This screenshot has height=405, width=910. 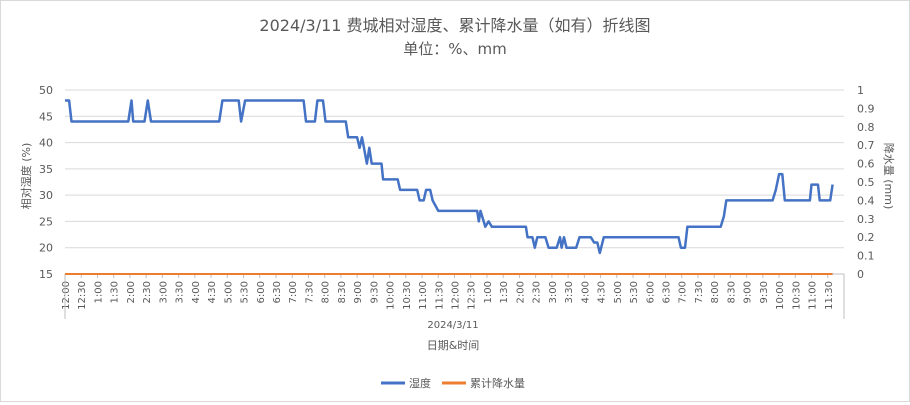 What do you see at coordinates (866, 164) in the screenshot?
I see `y2-tick-label: 0.6` at bounding box center [866, 164].